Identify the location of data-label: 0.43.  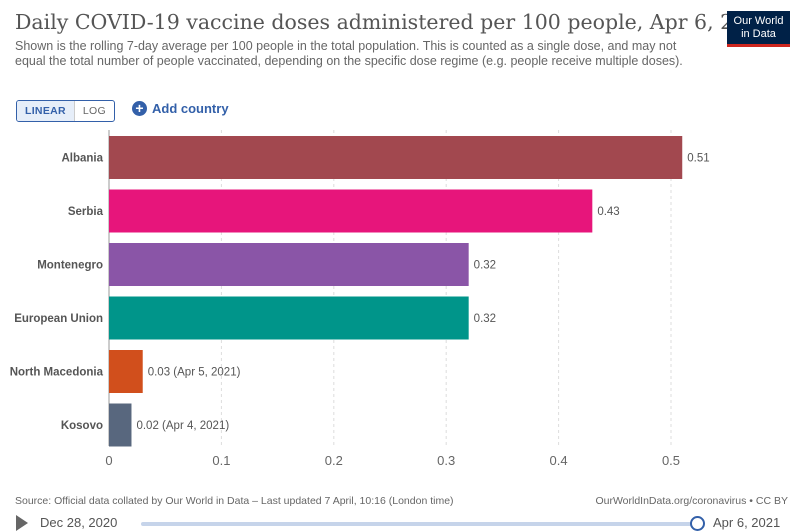
(608, 212).